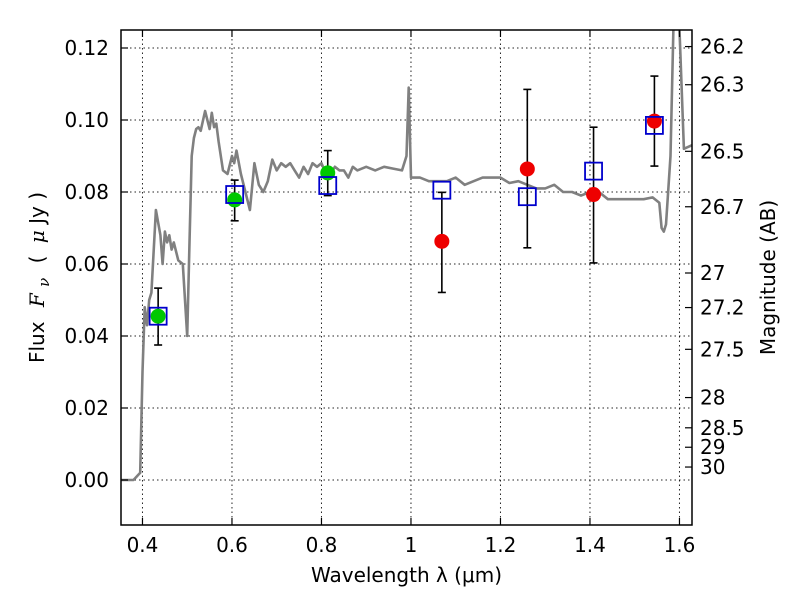 This screenshot has width=800, height=600. What do you see at coordinates (722, 428) in the screenshot?
I see `mag-tick-label: 28.5` at bounding box center [722, 428].